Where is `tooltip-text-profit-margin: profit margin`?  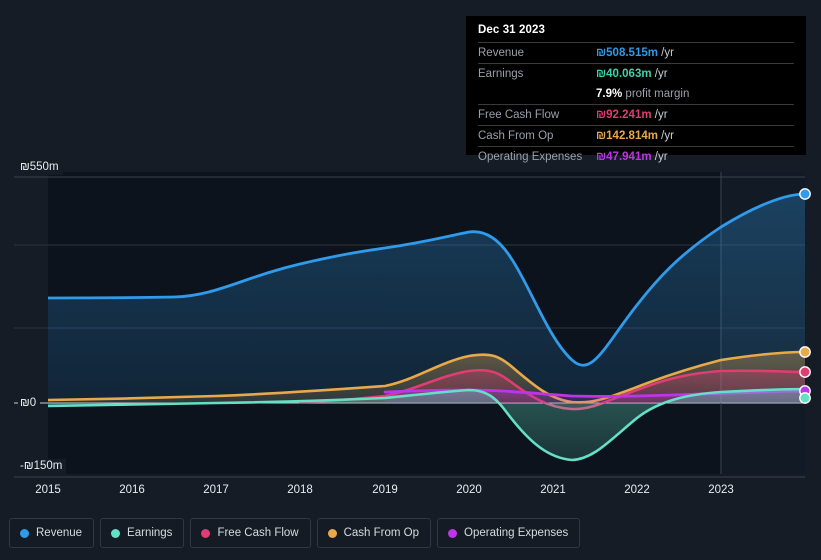 tooltip-text-profit-margin: profit margin is located at coordinates (657, 94).